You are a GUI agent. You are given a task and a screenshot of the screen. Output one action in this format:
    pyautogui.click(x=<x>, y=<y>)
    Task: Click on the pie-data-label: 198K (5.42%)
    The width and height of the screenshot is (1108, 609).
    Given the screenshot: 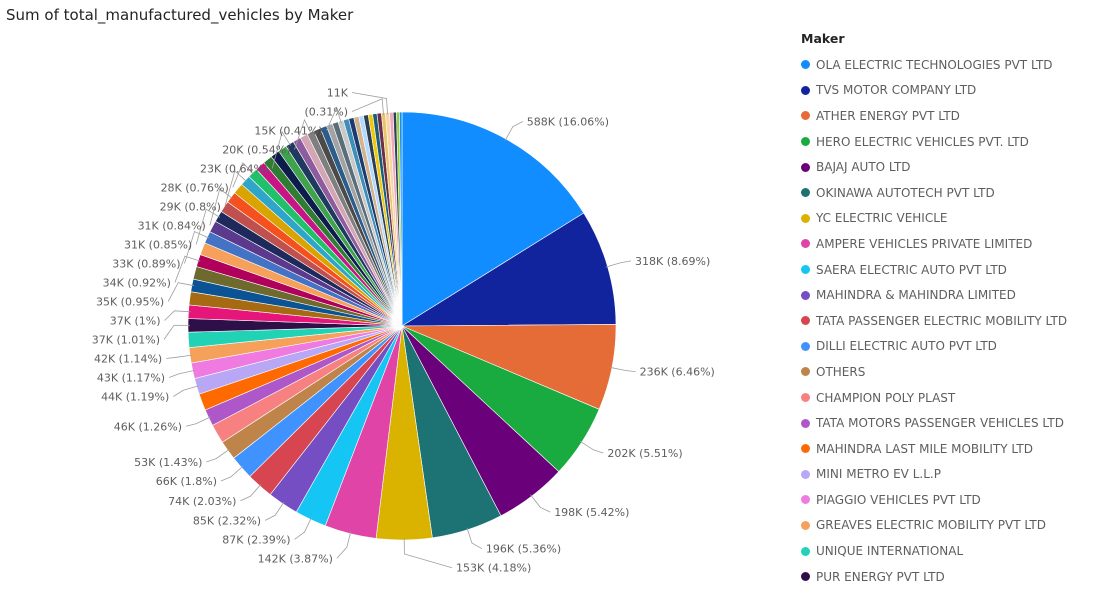 What is the action you would take?
    pyautogui.click(x=591, y=512)
    